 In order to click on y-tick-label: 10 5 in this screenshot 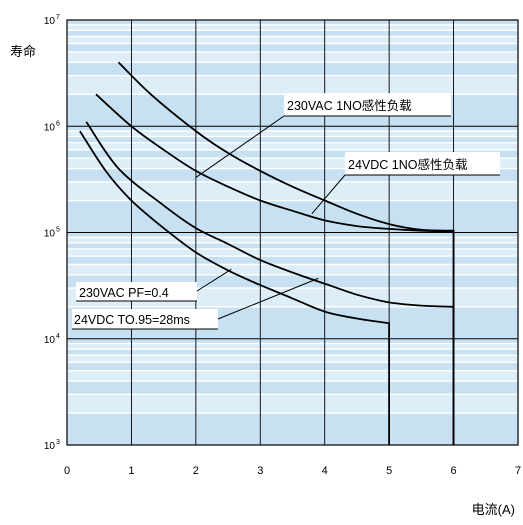, I will do `click(52, 233)`.